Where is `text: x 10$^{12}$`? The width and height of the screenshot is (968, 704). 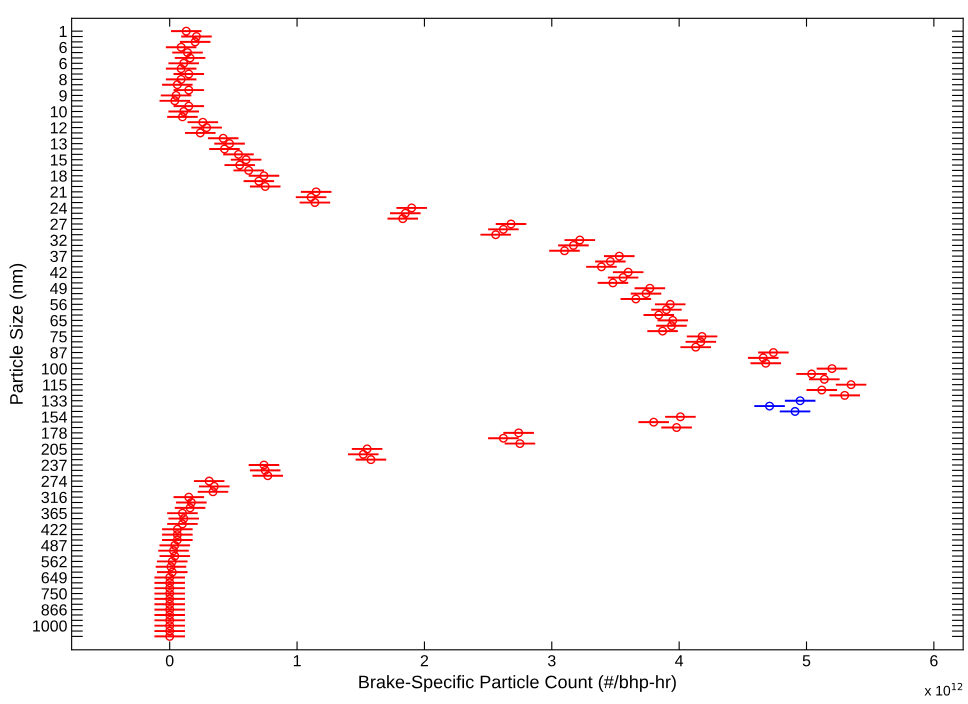
text: x 10$^{12}$ is located at coordinates (943, 689).